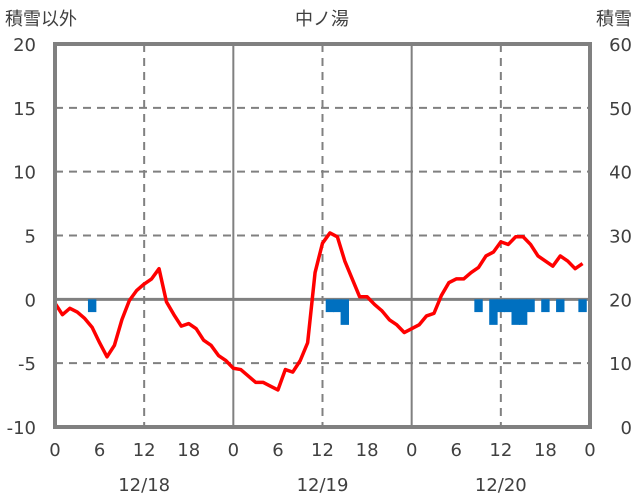  Describe the element at coordinates (24, 173) in the screenshot. I see `y-tick-left: 10` at that location.